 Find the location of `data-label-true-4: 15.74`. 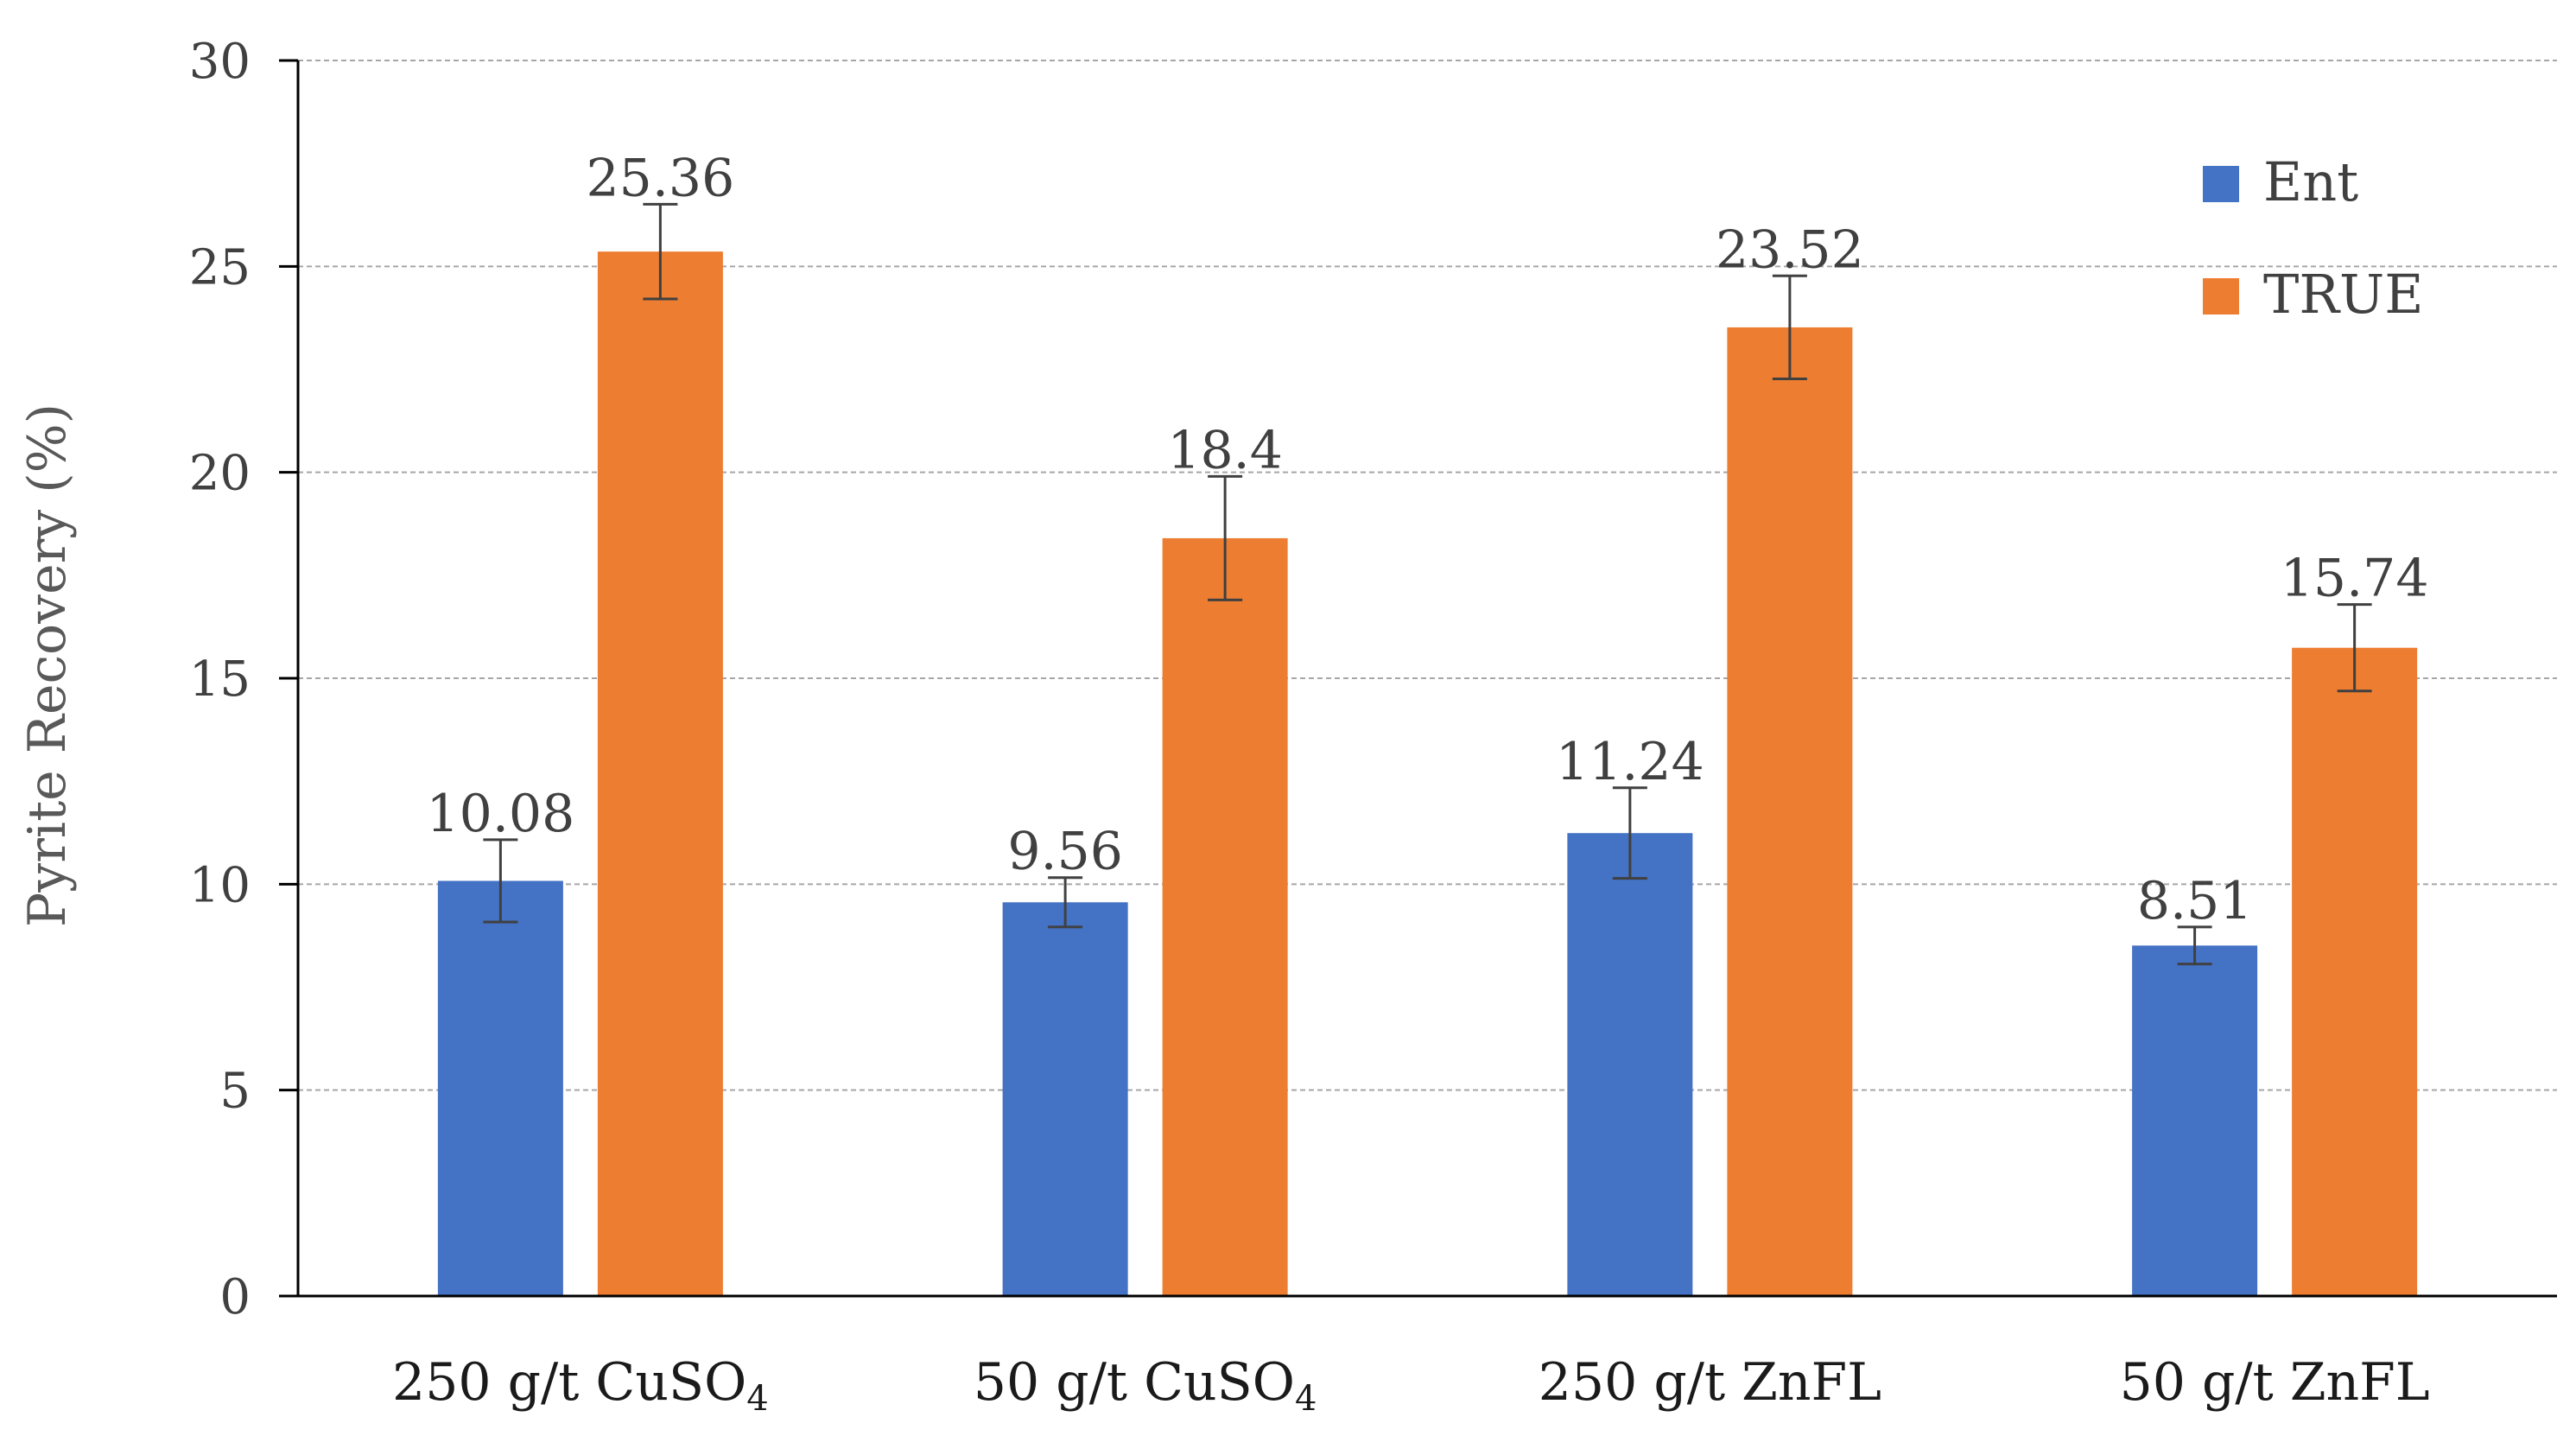

data-label-true-4: 15.74 is located at coordinates (2355, 579).